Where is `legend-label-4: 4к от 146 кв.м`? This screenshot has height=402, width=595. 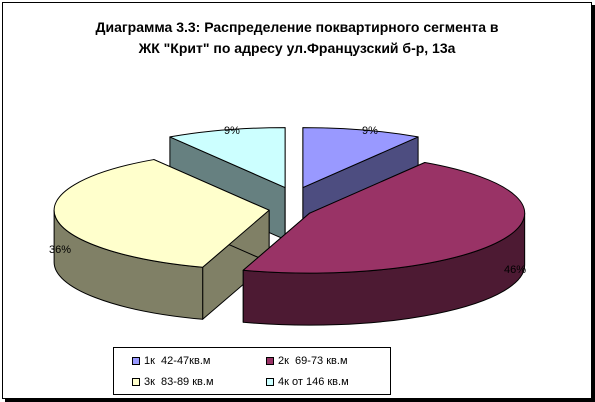 legend-label-4: 4к от 146 кв.м is located at coordinates (313, 382).